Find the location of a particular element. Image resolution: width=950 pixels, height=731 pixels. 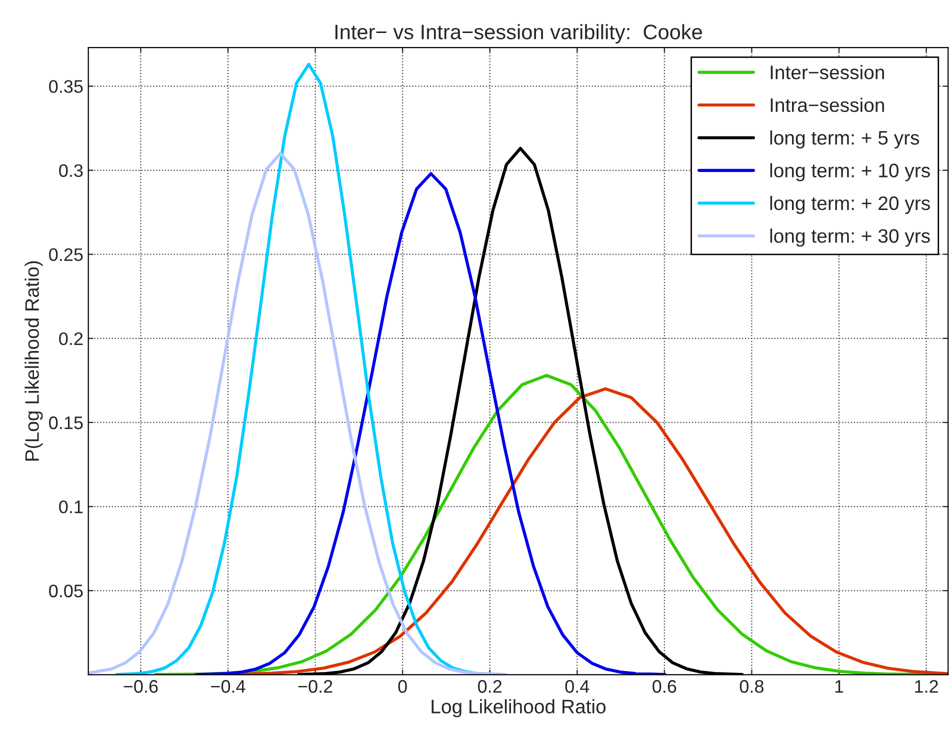

legend-label: Inter−session is located at coordinates (827, 72).